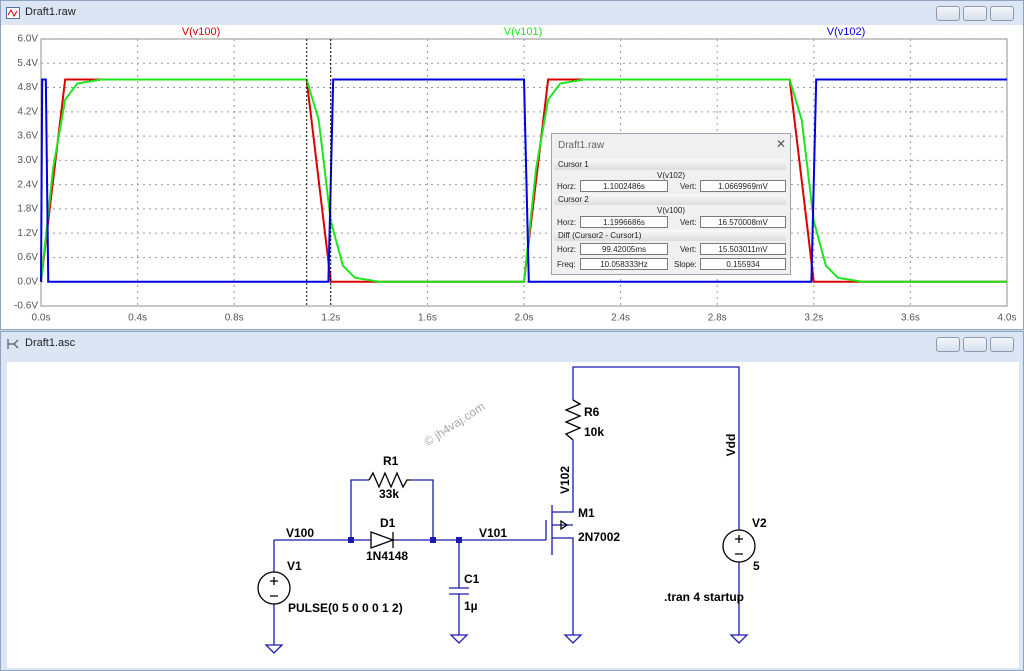  What do you see at coordinates (294, 566) in the screenshot?
I see `component-ref: V1` at bounding box center [294, 566].